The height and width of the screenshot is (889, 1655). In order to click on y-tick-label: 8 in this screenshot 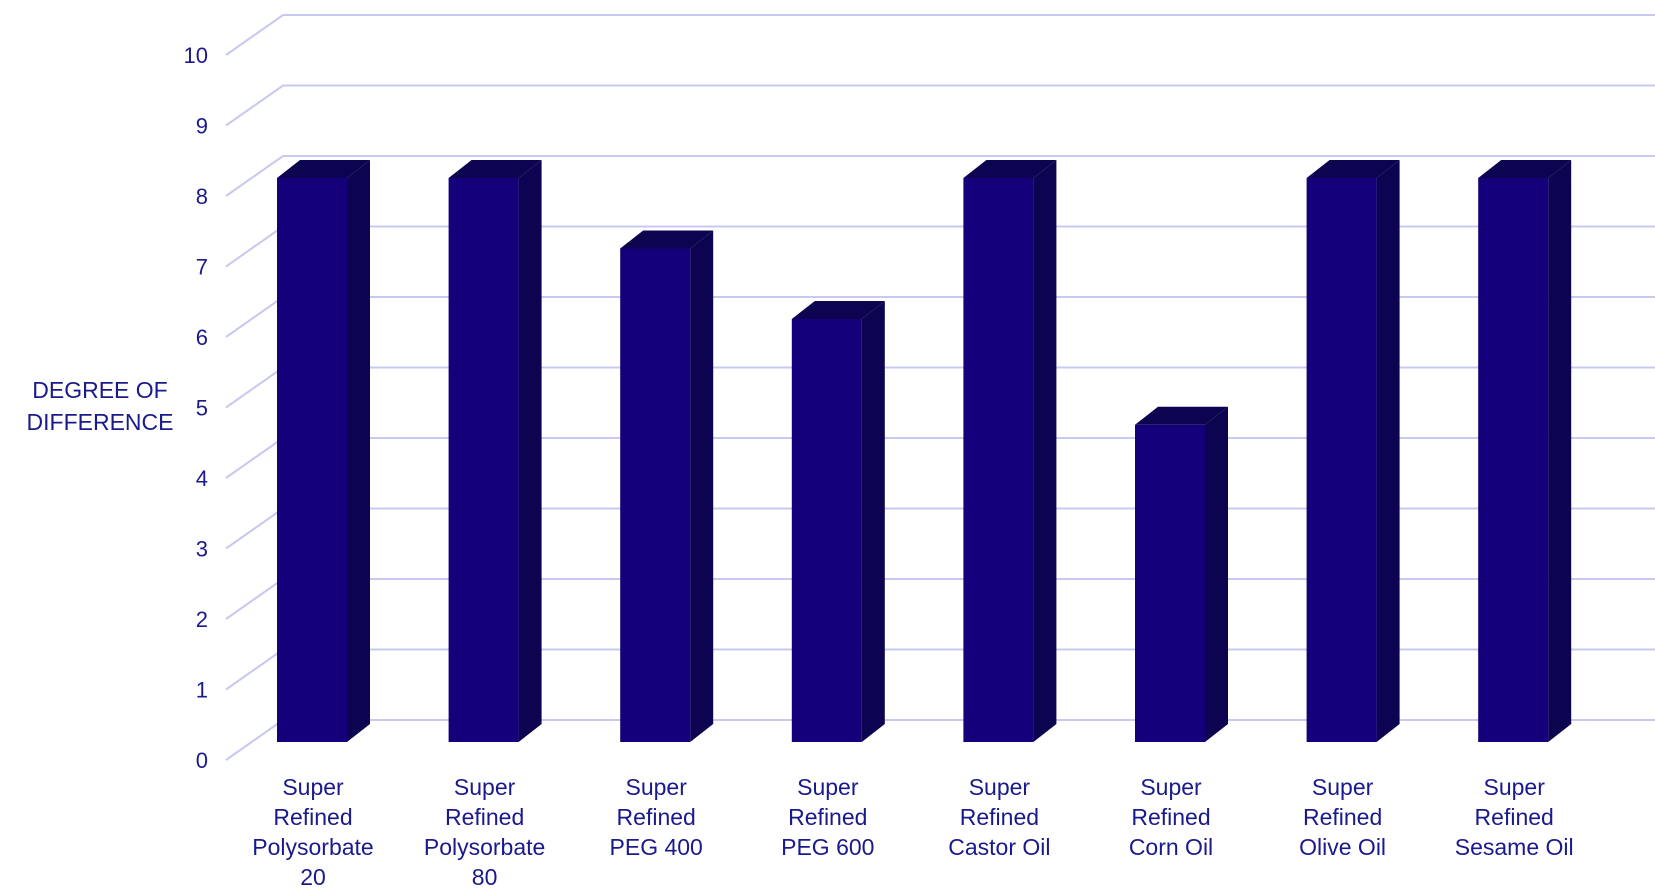, I will do `click(202, 196)`.